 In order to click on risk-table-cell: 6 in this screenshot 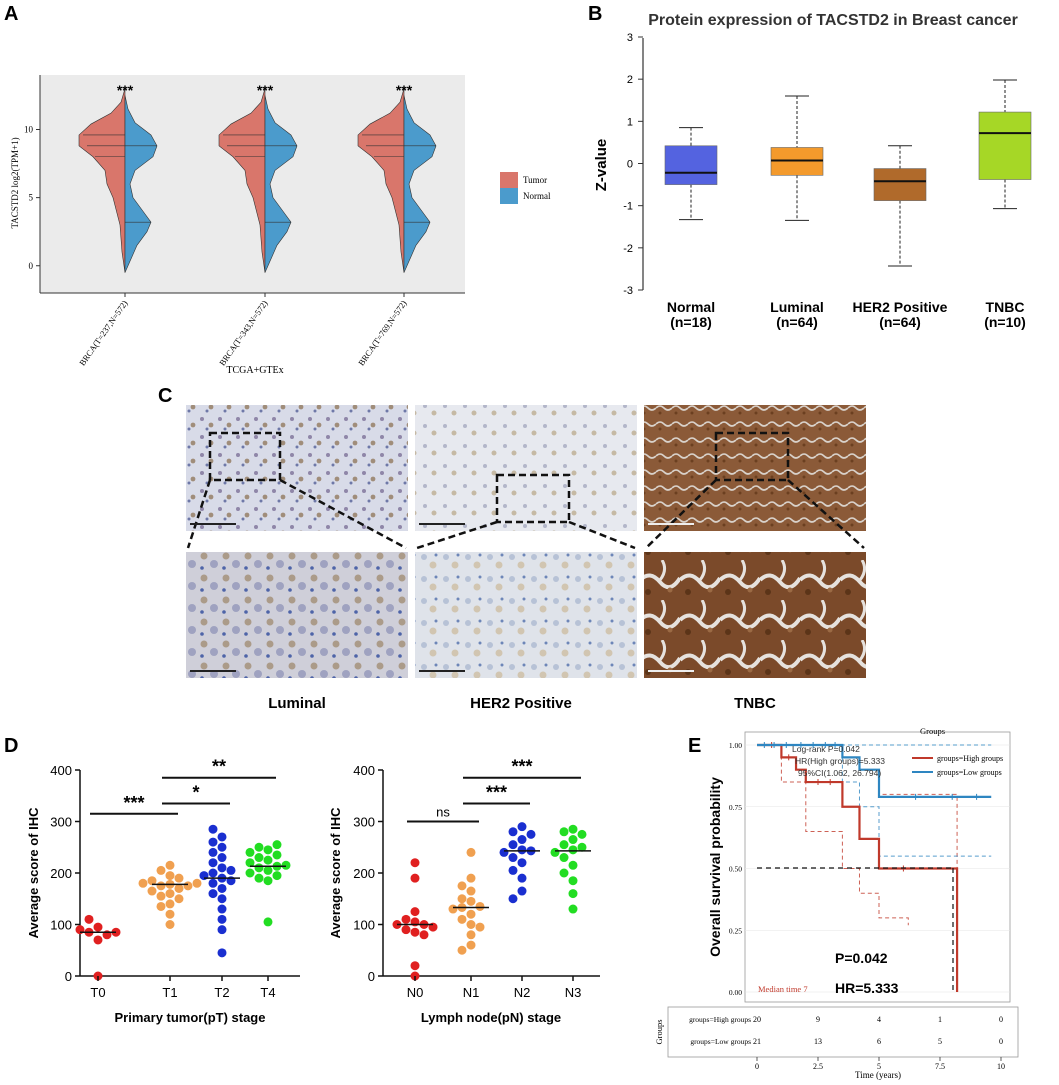, I will do `click(879, 1041)`.